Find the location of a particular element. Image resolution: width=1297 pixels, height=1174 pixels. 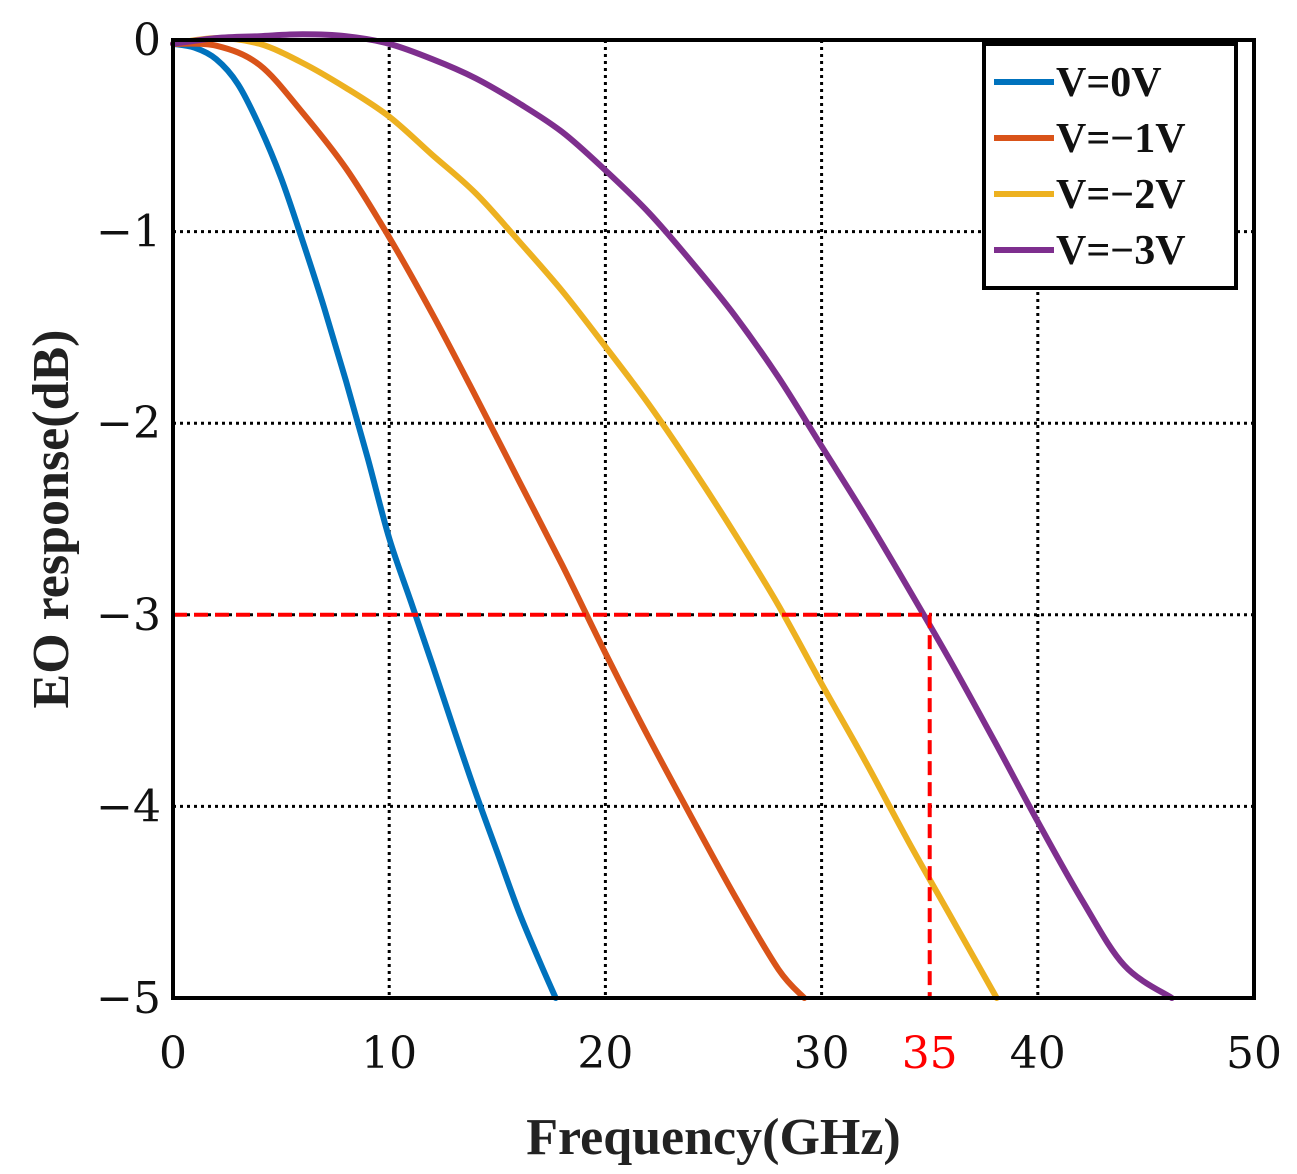

x-tick-label: 30 is located at coordinates (822, 1053).